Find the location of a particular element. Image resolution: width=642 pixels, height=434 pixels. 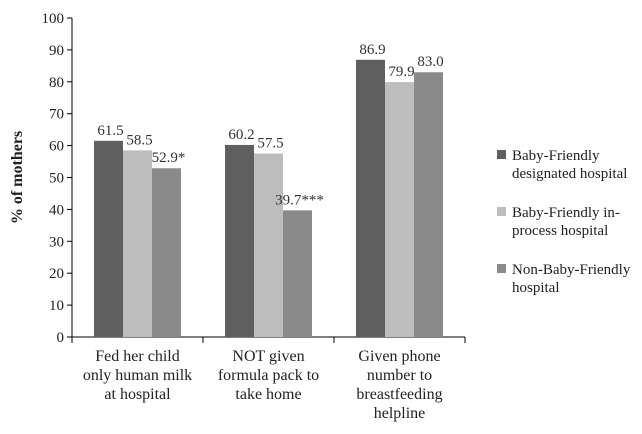

y-axis-title: % of mothers is located at coordinates (17, 177).